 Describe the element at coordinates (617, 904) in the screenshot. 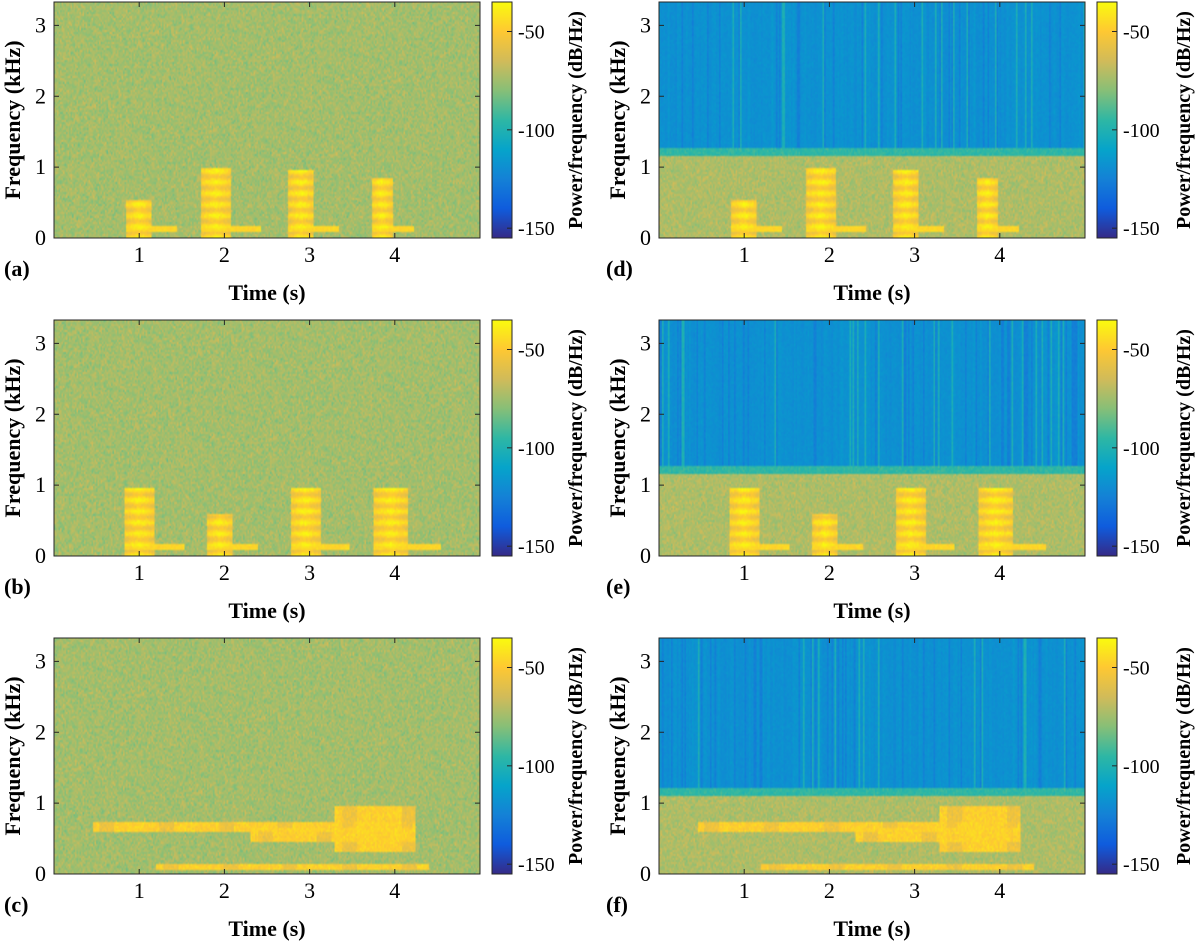

I see `panel-label: (f)` at that location.